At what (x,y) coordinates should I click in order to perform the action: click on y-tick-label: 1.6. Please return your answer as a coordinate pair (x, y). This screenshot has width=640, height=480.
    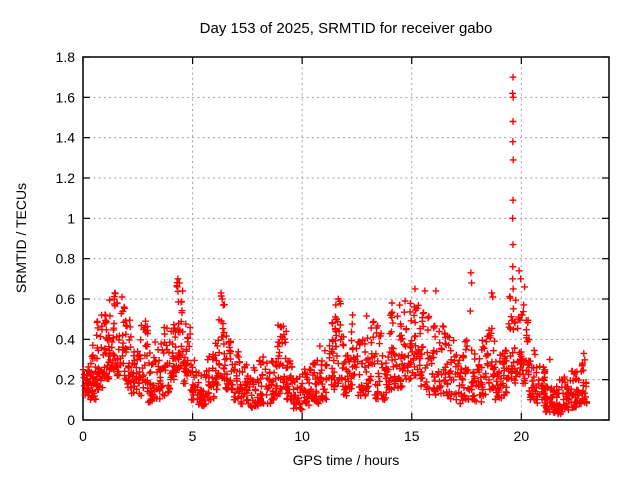
    Looking at the image, I should click on (66, 97).